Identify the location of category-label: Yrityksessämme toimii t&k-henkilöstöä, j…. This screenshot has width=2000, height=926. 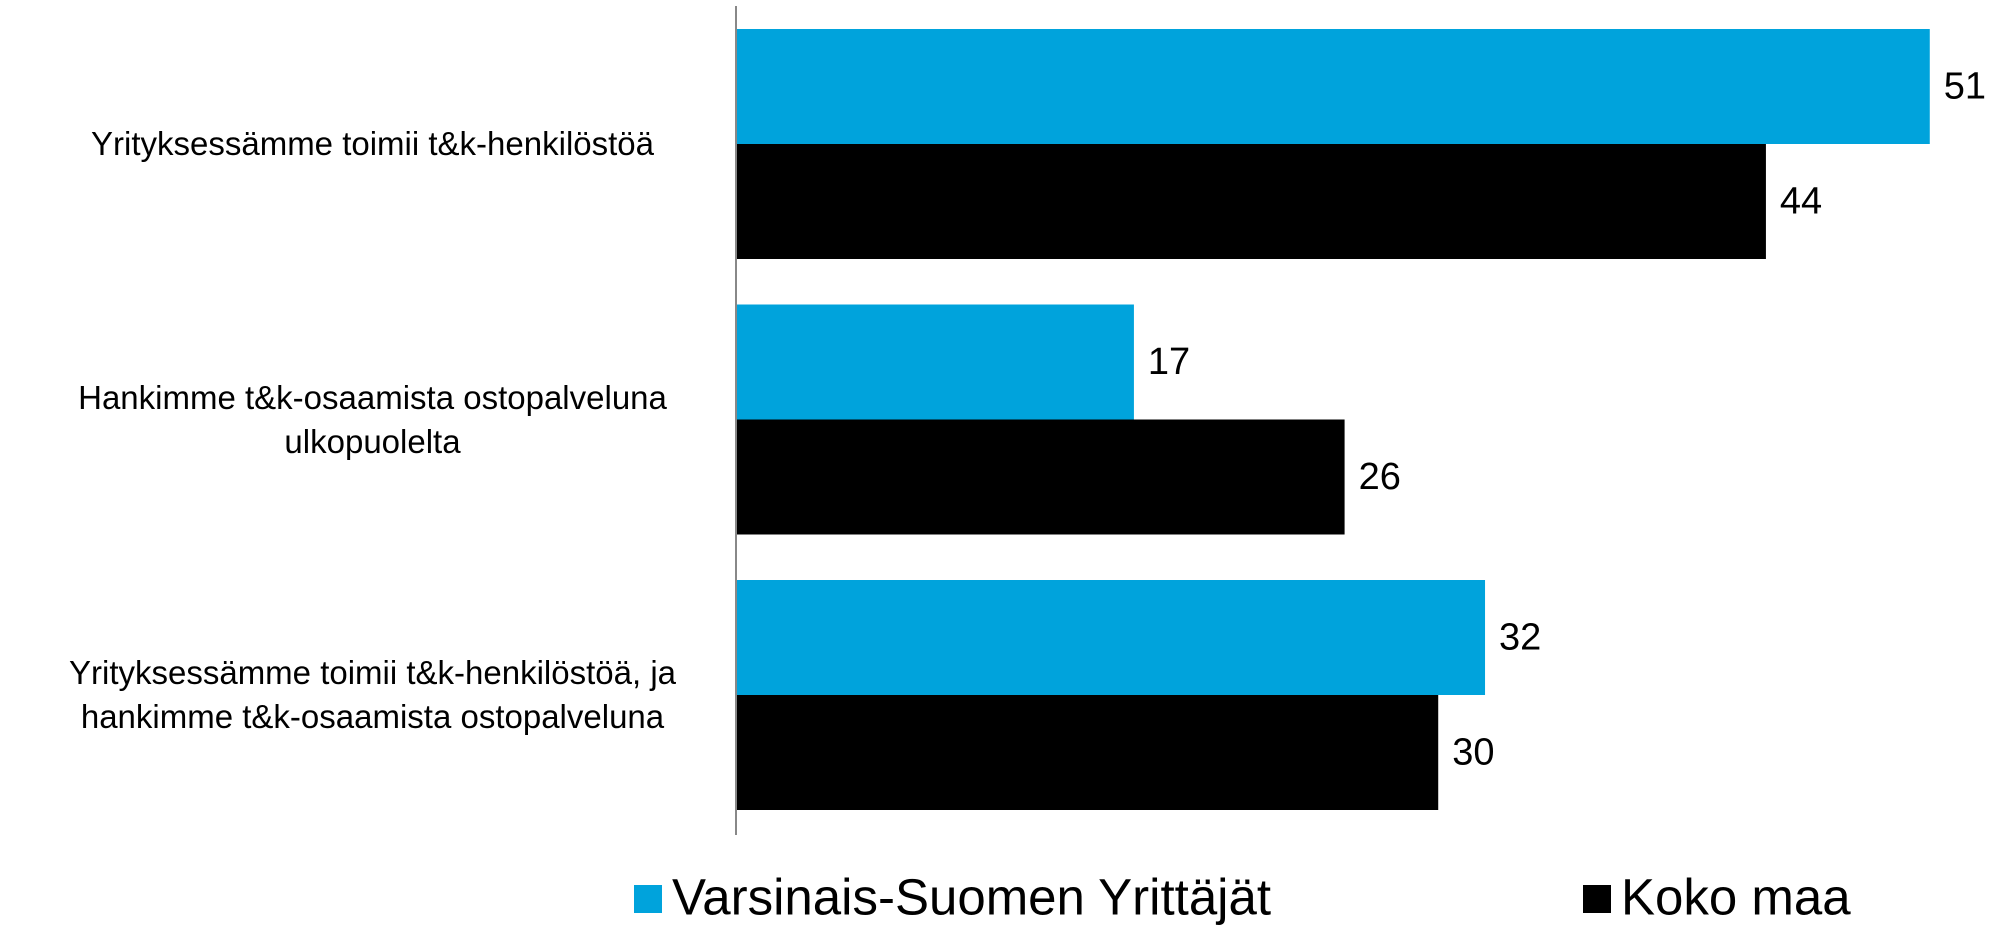
(372, 694).